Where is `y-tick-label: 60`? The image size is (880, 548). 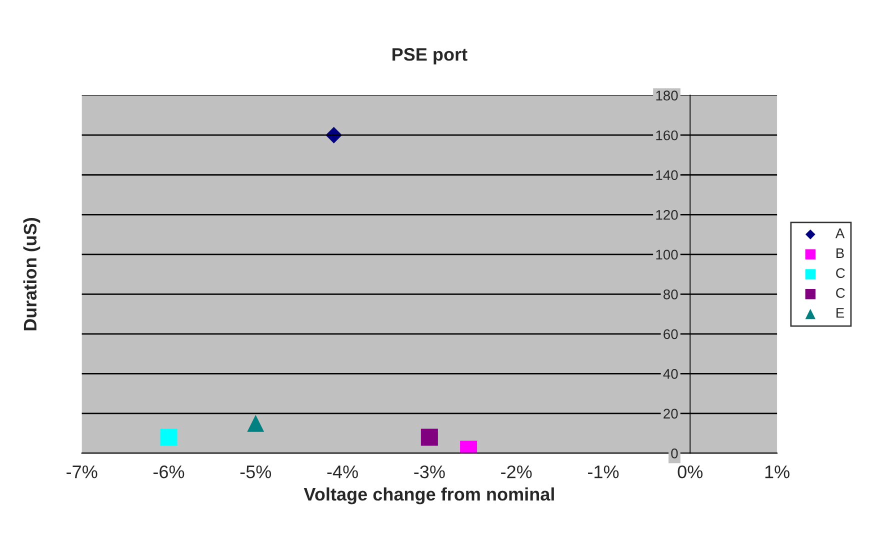 y-tick-label: 60 is located at coordinates (671, 334).